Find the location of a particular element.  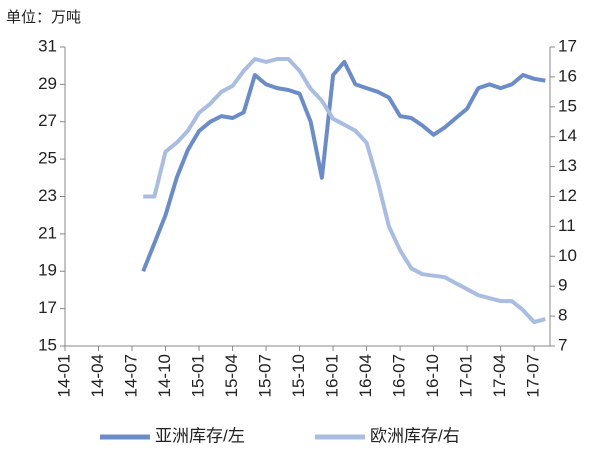

unit-label: 单位：万吨 is located at coordinates (43, 17).